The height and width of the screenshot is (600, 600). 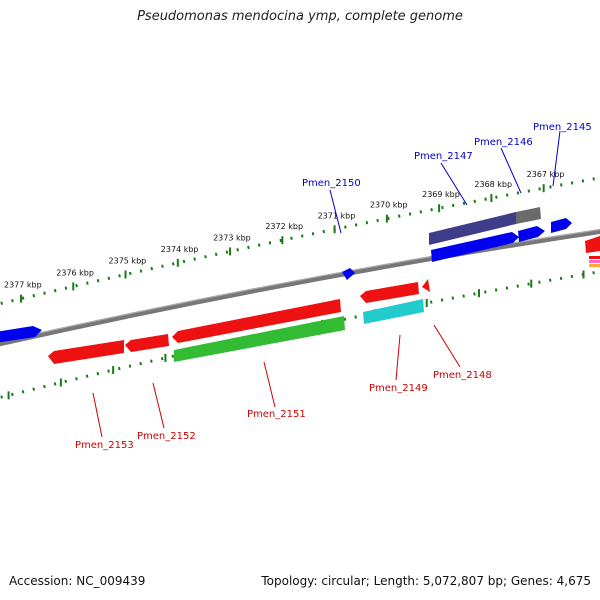 I want to click on scale-tick-label: 2376 kbp, so click(x=75, y=272).